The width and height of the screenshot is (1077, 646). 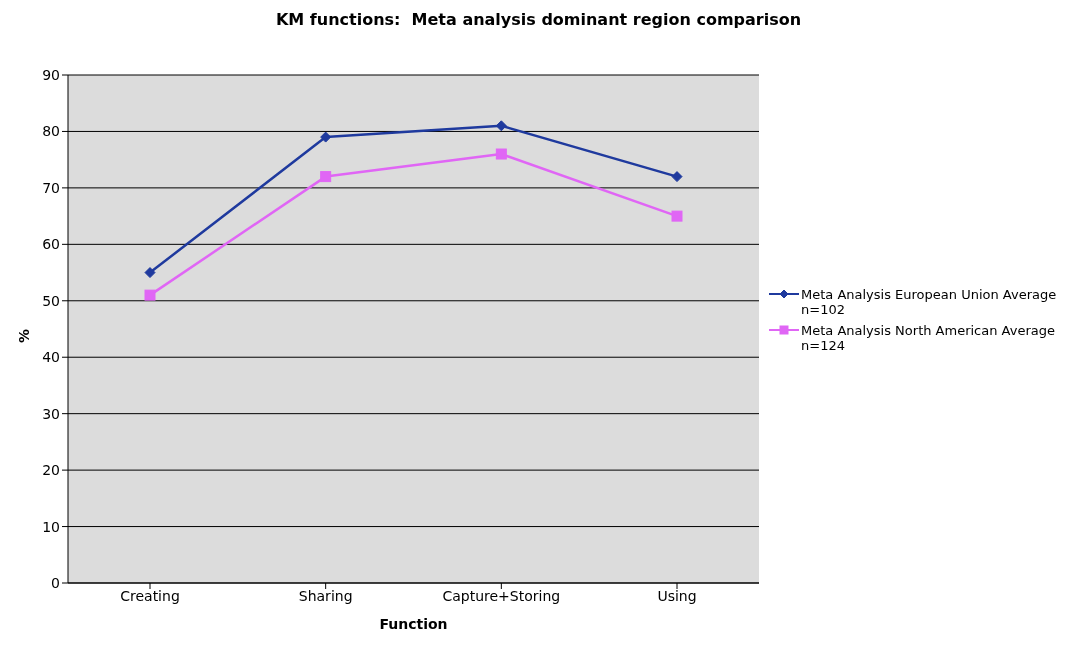 I want to click on legend-label: Meta Analysis European Union Average n=102, so click(x=929, y=302).